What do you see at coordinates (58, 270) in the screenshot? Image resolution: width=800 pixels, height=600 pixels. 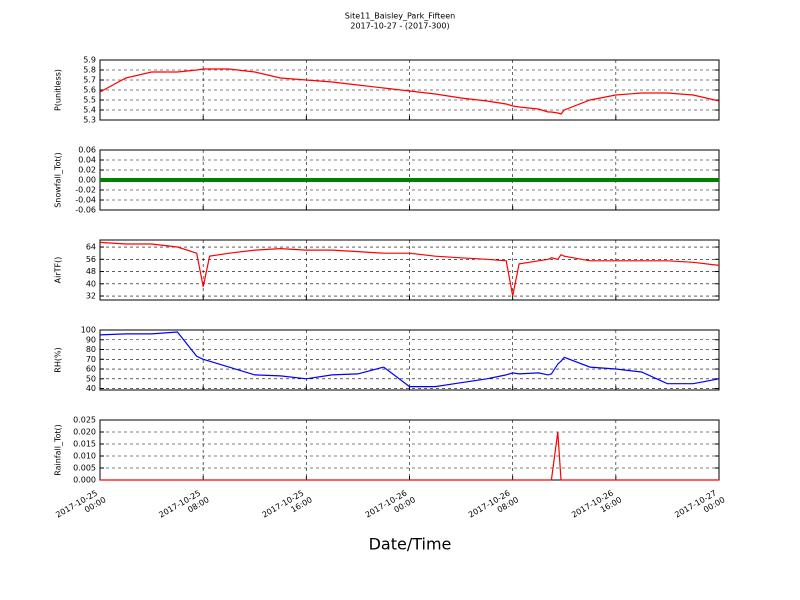 I see `y-axis-label: AirTF()` at bounding box center [58, 270].